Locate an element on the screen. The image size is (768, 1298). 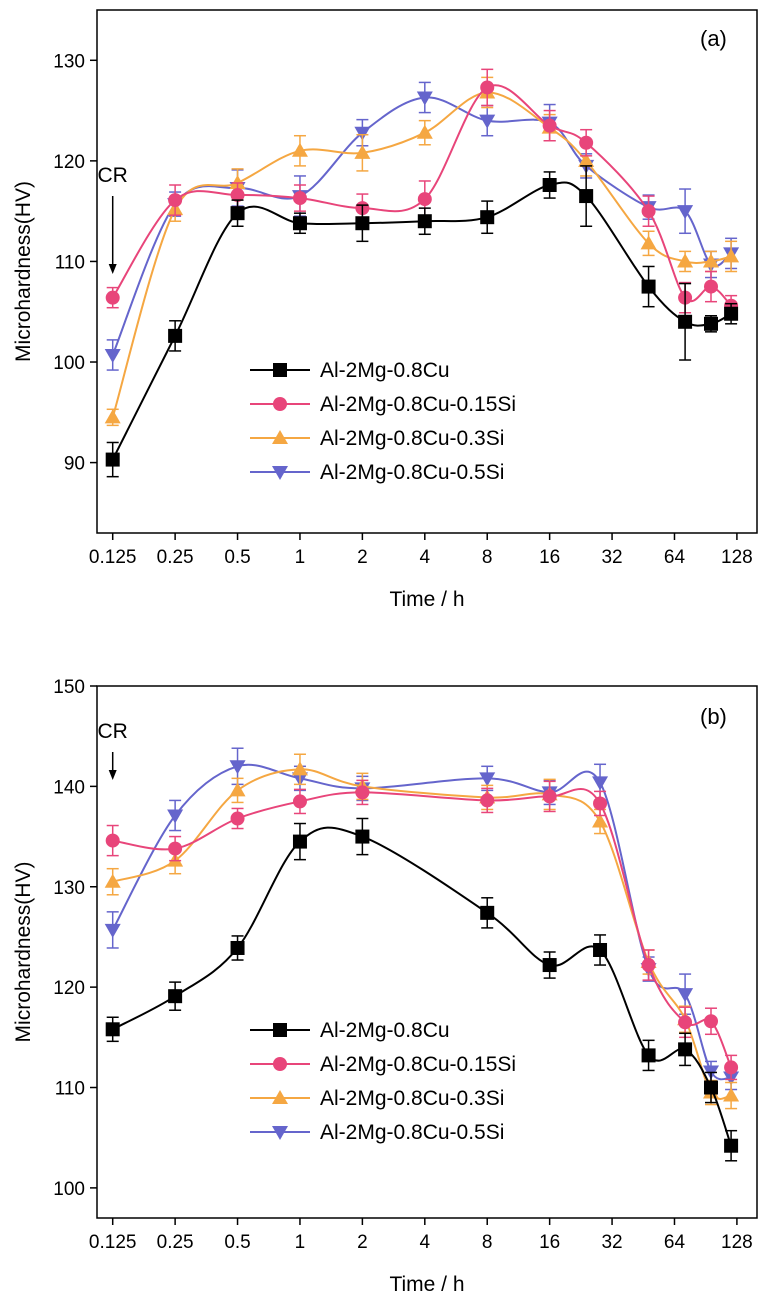
legend-item: Al-2Mg-0.8Cu-0.5Si is located at coordinates (377, 472).